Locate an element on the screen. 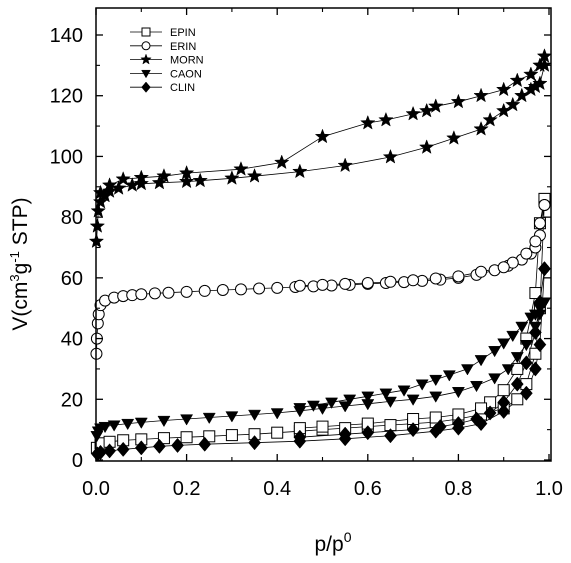  y-axis-title: V(cm3g-1 STP) is located at coordinates (19, 263).